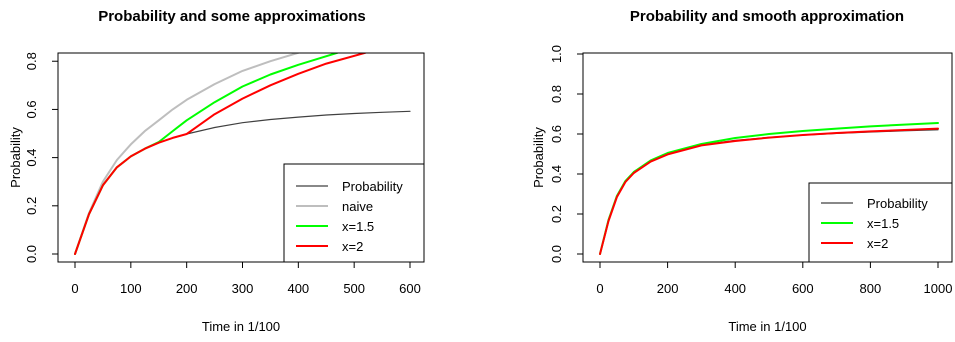 The width and height of the screenshot is (955, 342). What do you see at coordinates (232, 16) in the screenshot?
I see `chart-title: Probability and some approximations` at bounding box center [232, 16].